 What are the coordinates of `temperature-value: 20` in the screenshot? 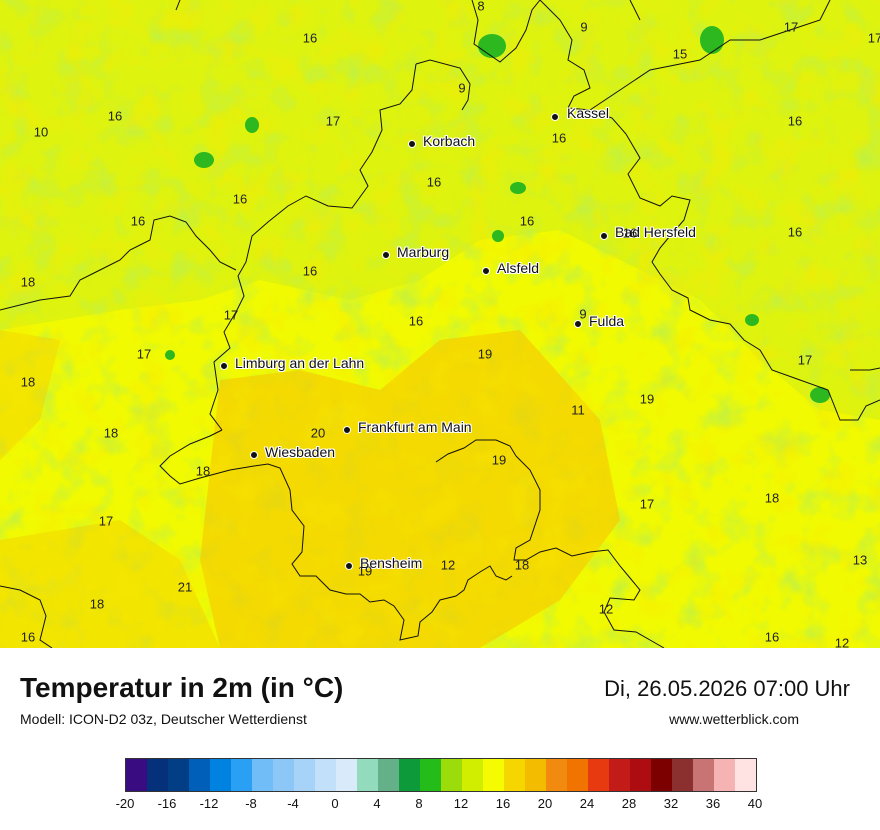 It's located at (318, 433).